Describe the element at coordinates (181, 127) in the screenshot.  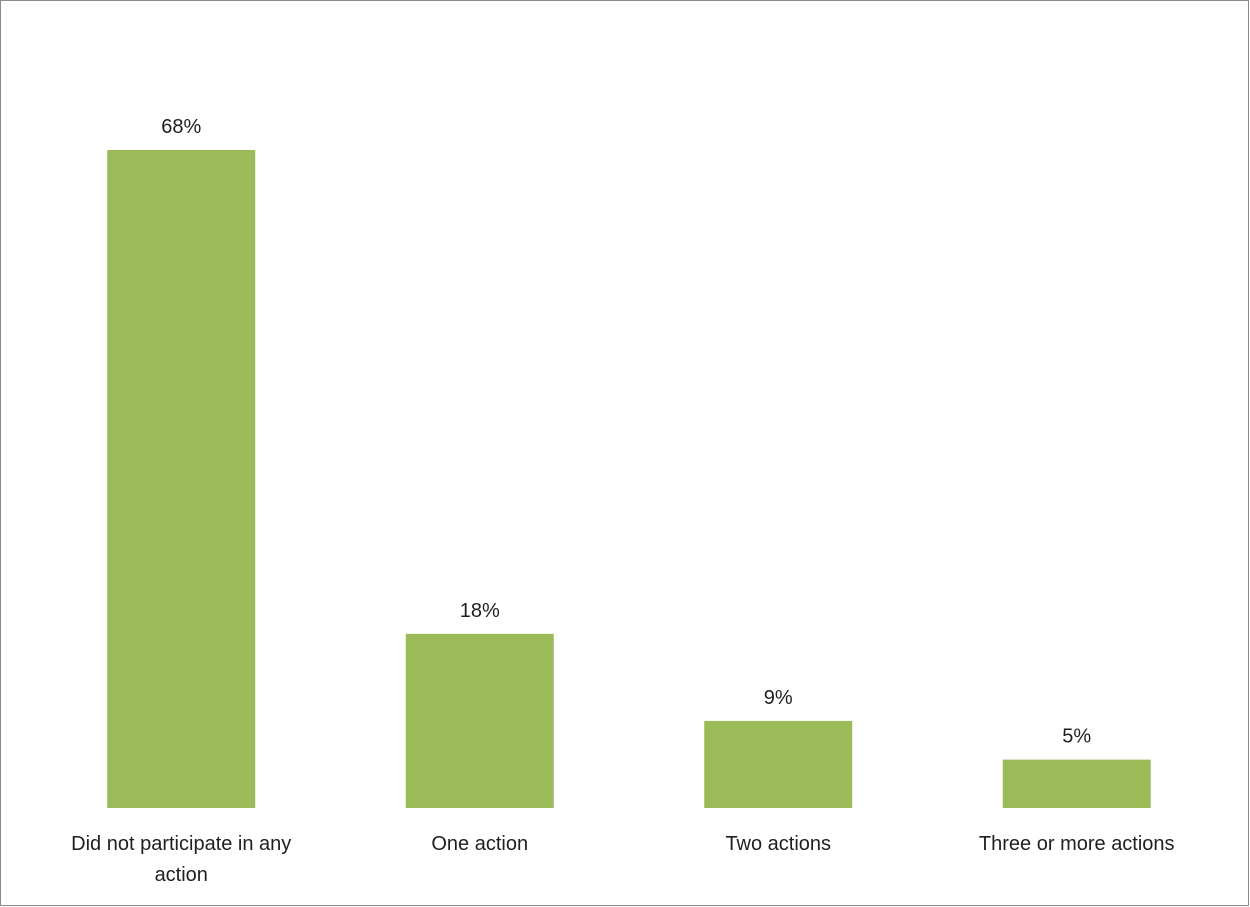
I see `data-label-0: 68%` at that location.